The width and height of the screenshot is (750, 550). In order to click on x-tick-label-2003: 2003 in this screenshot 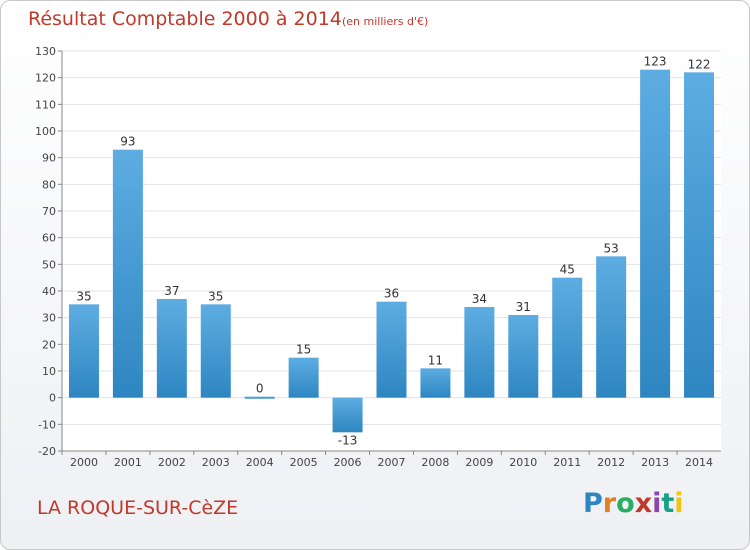, I will do `click(216, 462)`.